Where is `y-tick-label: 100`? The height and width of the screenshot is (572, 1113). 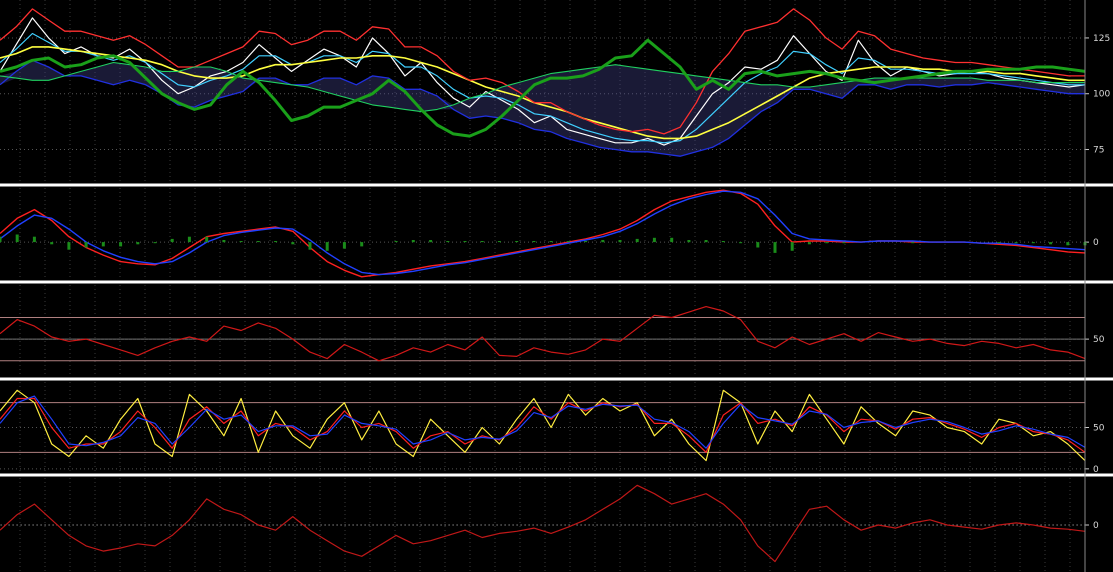 y-tick-label: 100 is located at coordinates (1101, 95).